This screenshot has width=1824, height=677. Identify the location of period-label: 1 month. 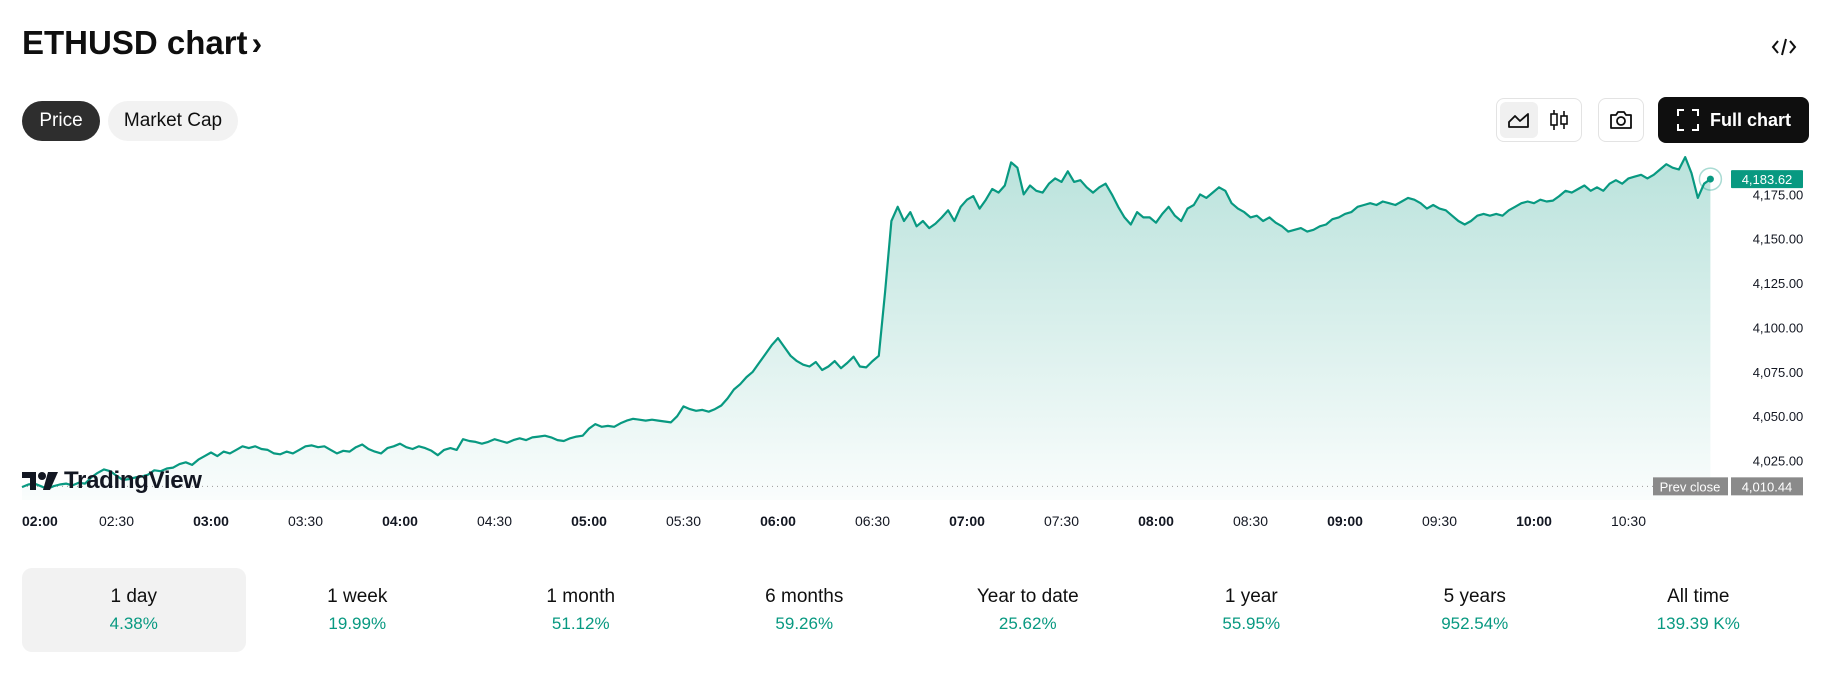
(581, 596).